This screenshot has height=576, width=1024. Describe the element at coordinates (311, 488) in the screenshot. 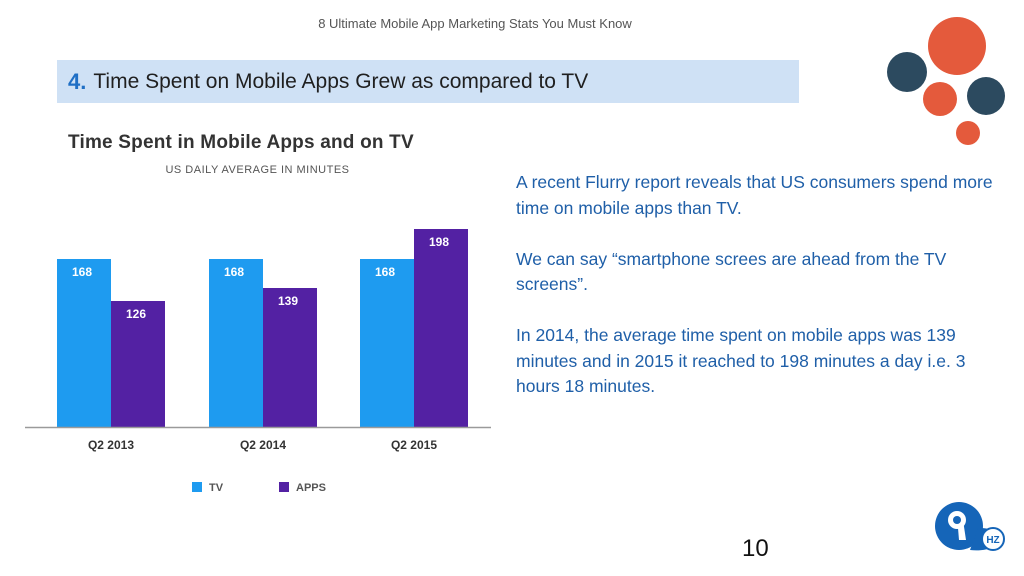

I see `legend-label-apps: APPS` at that location.